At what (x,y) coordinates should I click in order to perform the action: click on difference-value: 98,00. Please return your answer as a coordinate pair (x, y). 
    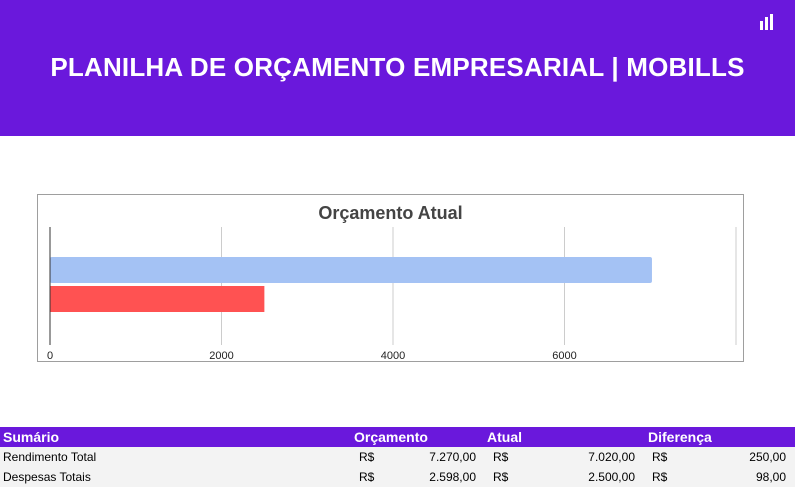
    Looking at the image, I should click on (770, 477).